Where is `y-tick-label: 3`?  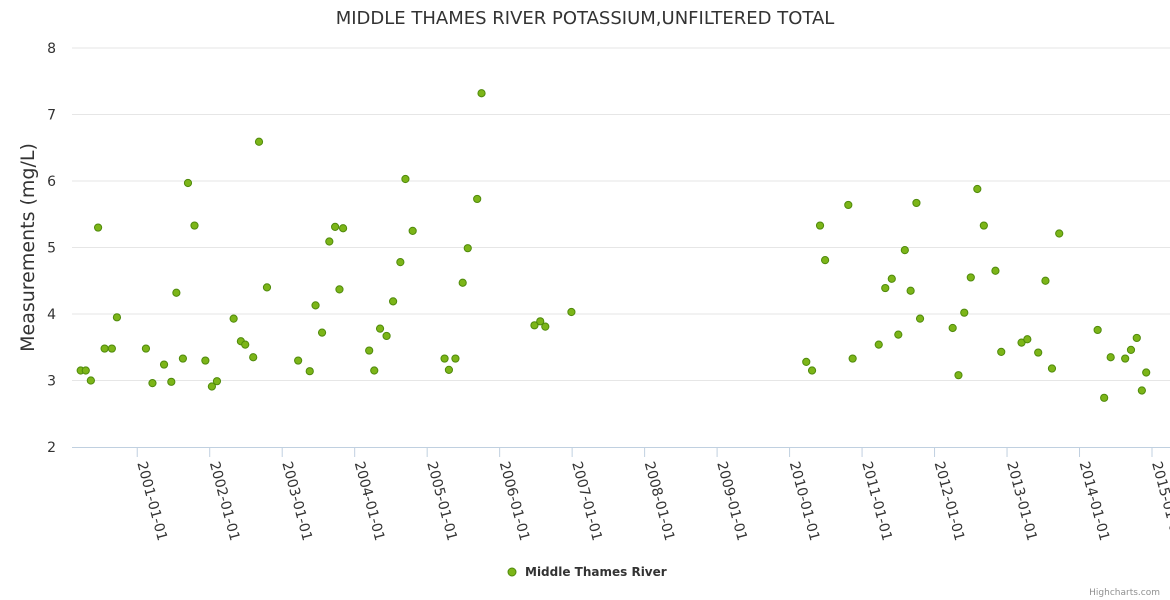
y-tick-label: 3 is located at coordinates (51, 382).